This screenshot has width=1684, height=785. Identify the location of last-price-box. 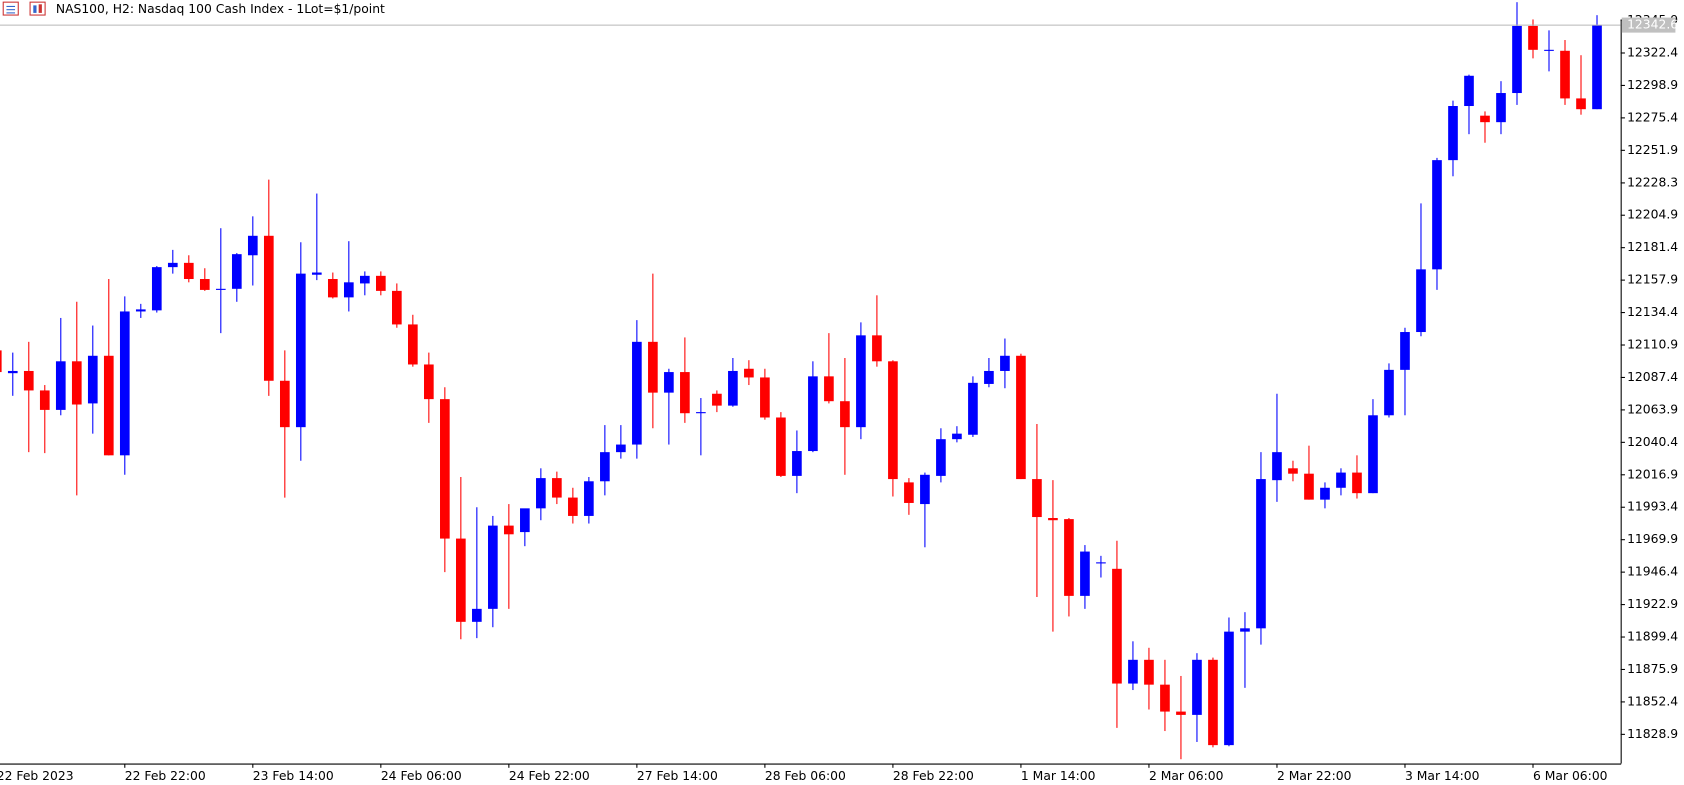
(1648, 25).